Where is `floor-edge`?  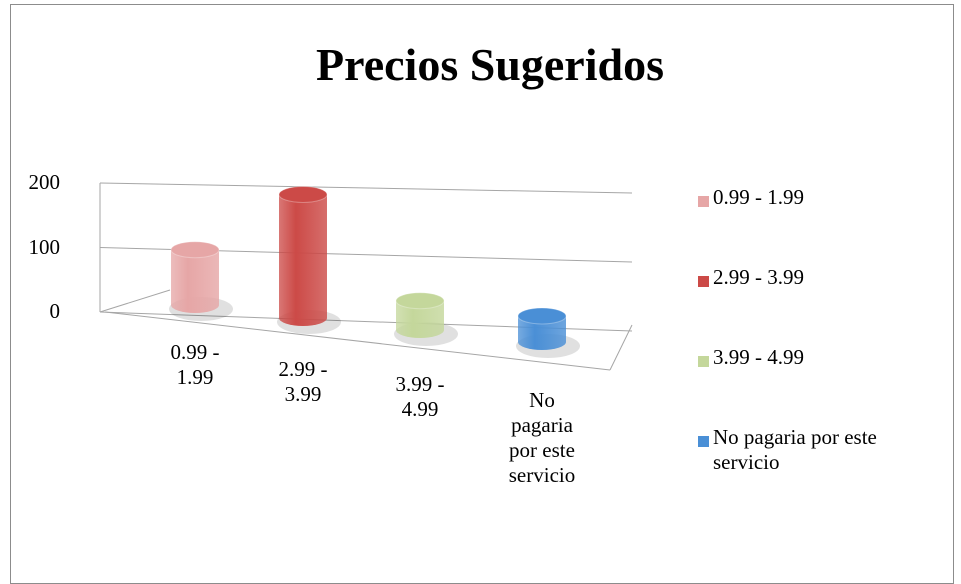 floor-edge is located at coordinates (135, 301).